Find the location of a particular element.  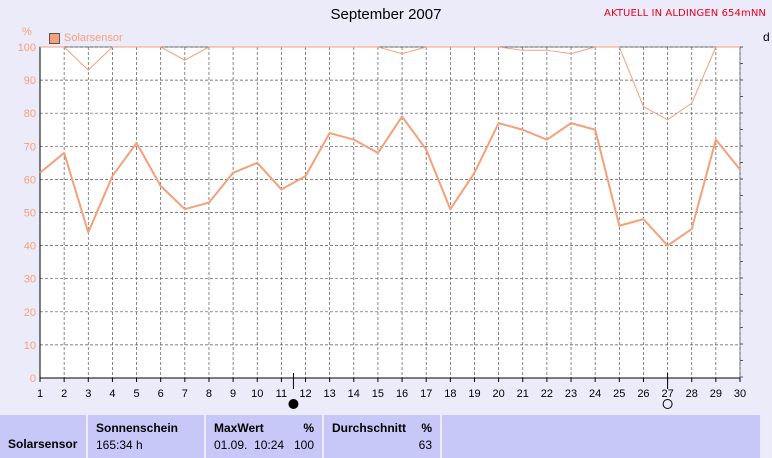

sunshine-header: Sonnenschein is located at coordinates (137, 428).